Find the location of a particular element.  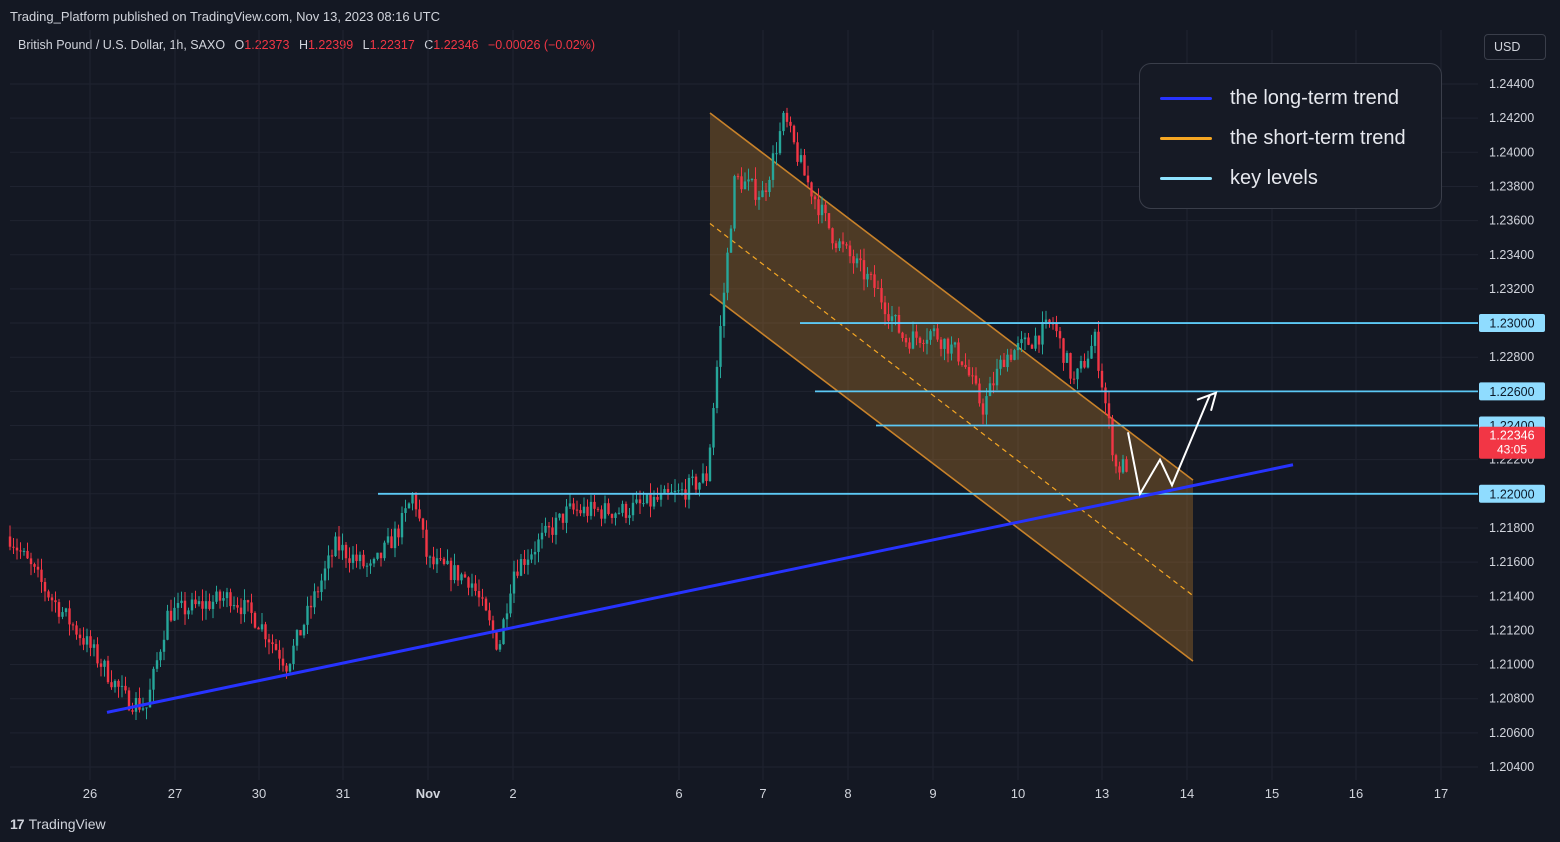

x-tick-label: 10 is located at coordinates (1018, 793).